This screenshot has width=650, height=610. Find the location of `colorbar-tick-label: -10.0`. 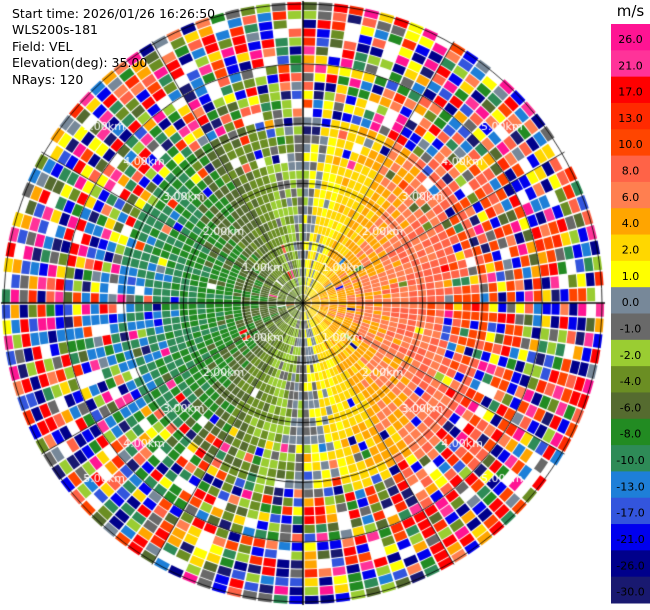

colorbar-tick-label: -10.0 is located at coordinates (630, 460).